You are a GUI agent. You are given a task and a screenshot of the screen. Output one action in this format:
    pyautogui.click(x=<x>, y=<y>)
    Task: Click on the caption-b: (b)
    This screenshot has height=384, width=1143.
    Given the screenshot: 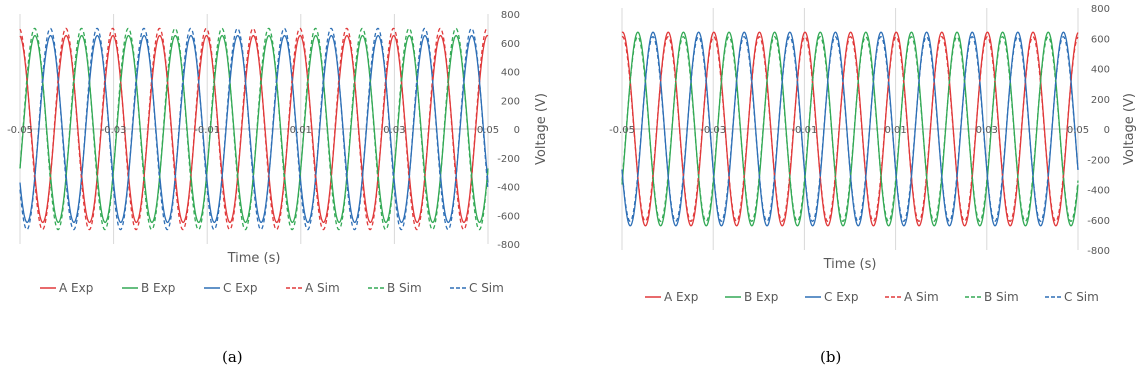 What is the action you would take?
    pyautogui.click(x=831, y=357)
    